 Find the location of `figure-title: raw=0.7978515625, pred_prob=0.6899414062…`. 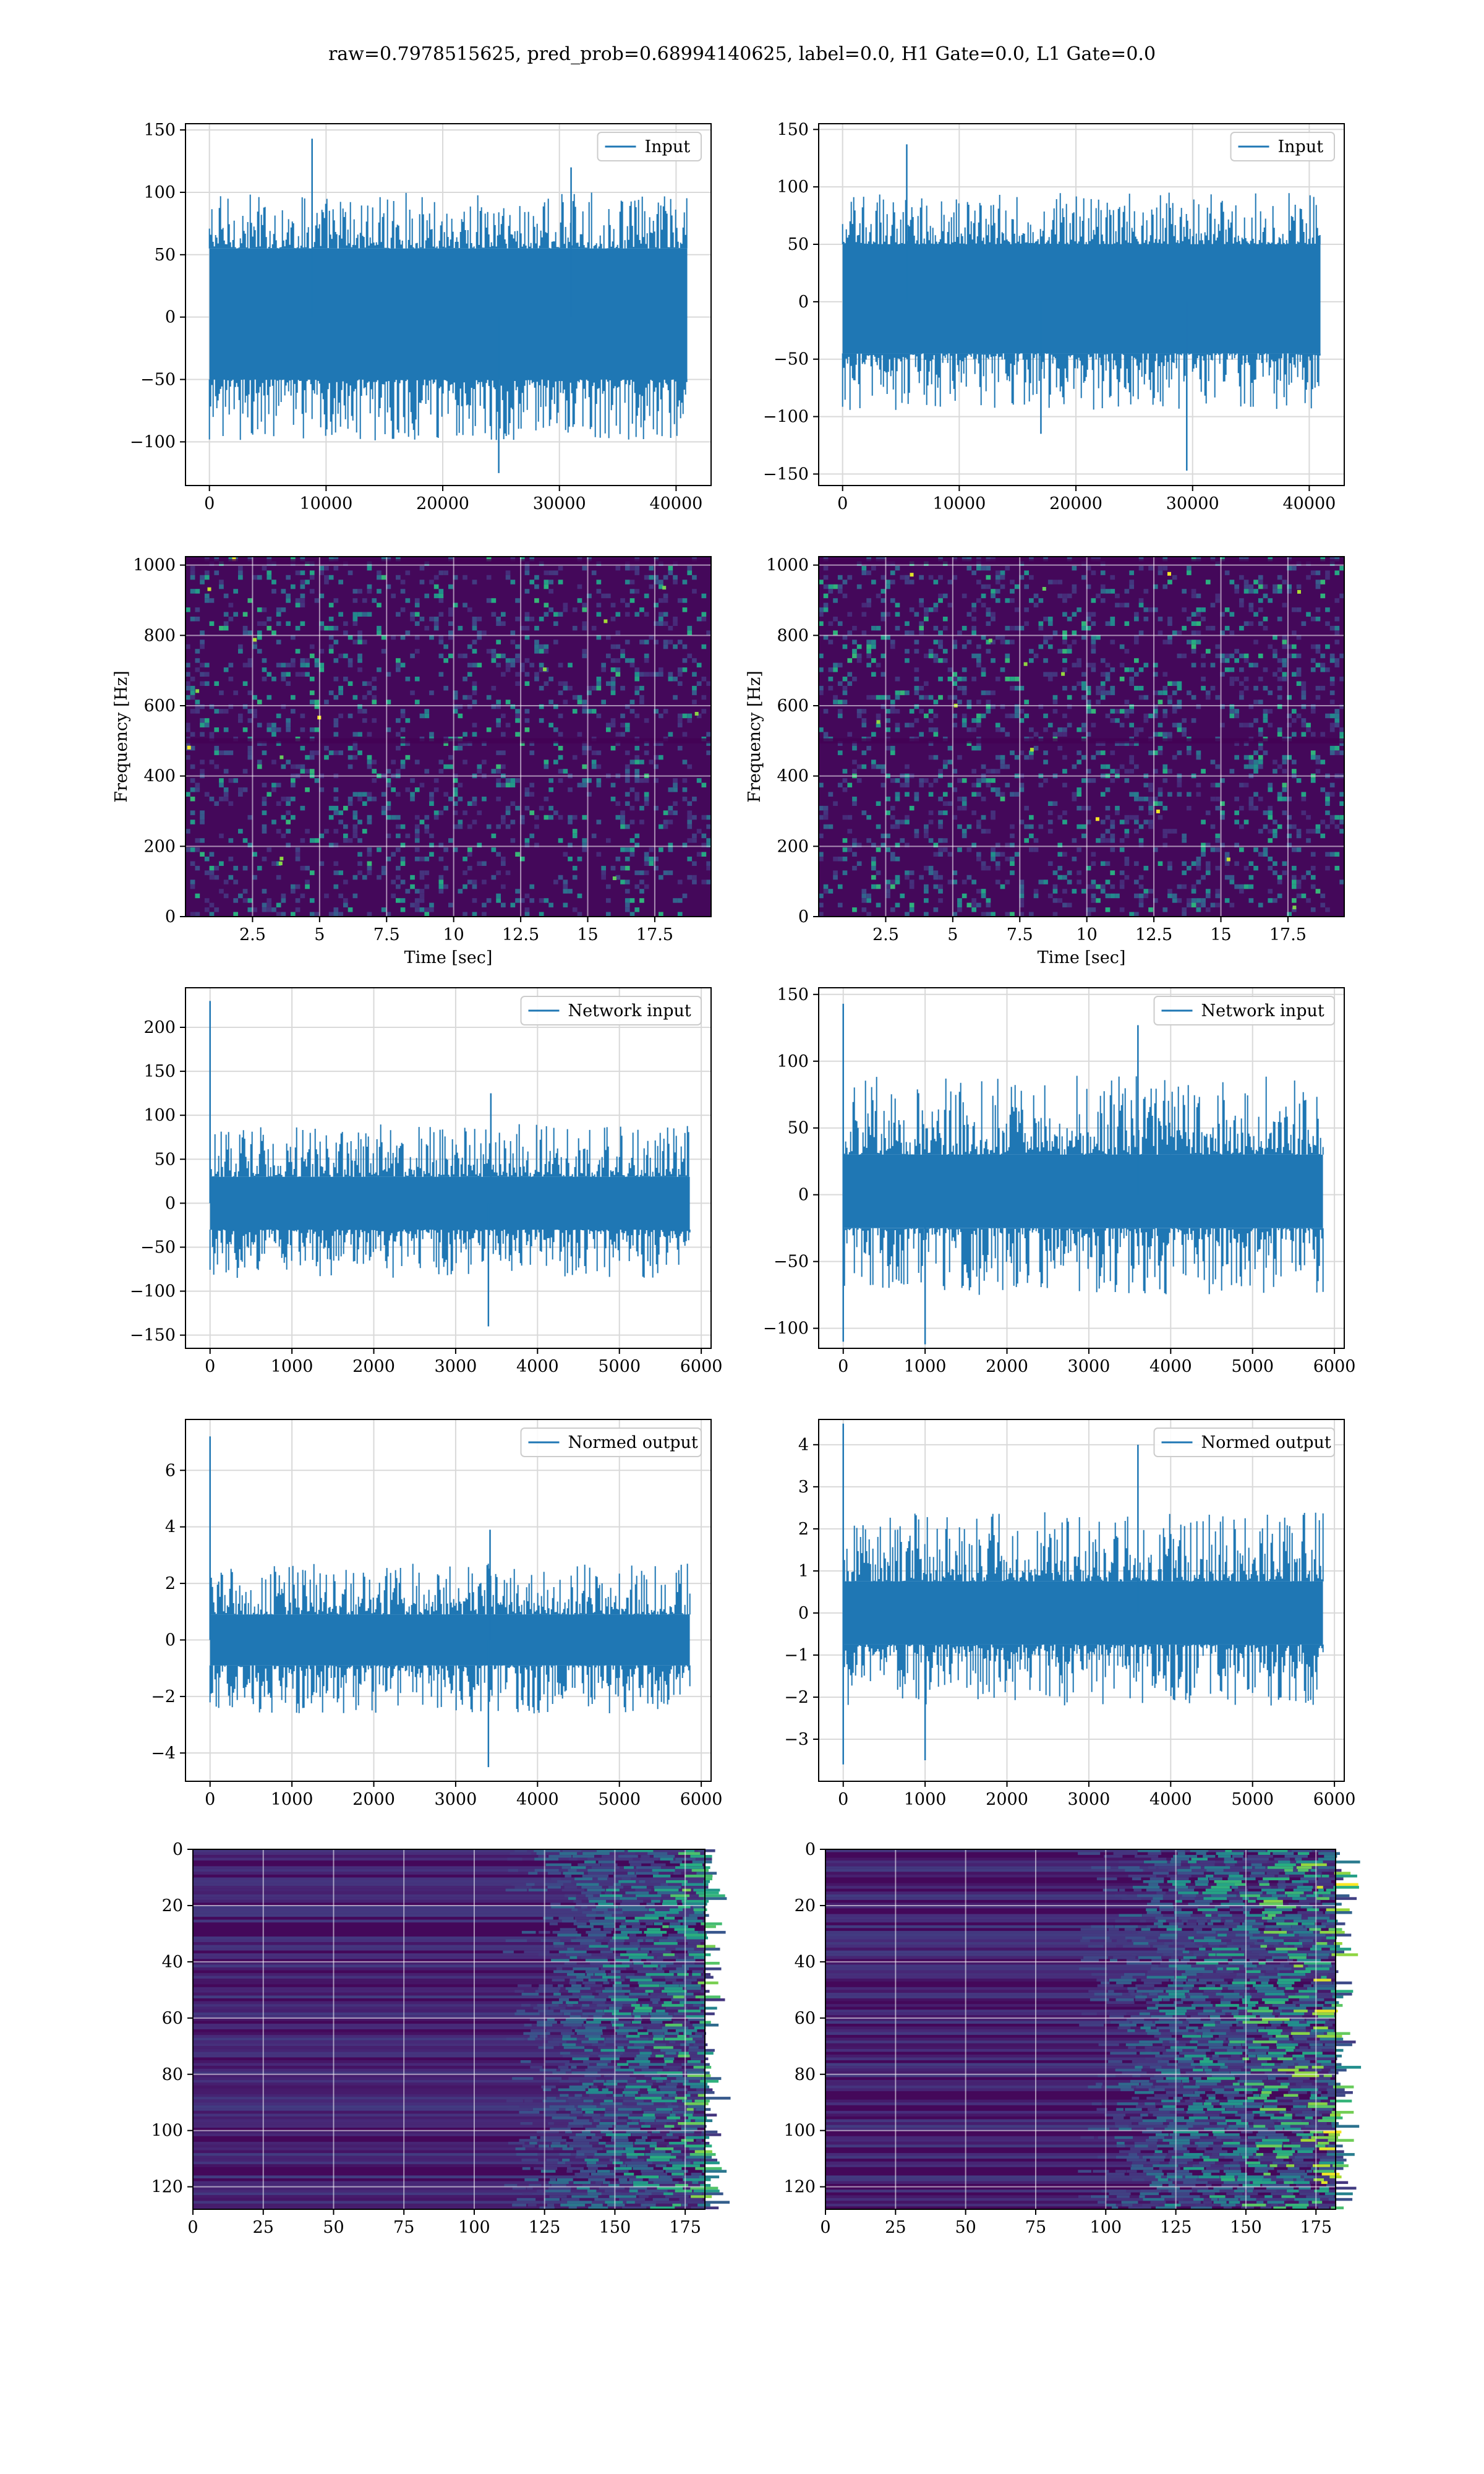

figure-title: raw=0.7978515625, pred_prob=0.6899414062… is located at coordinates (742, 54).